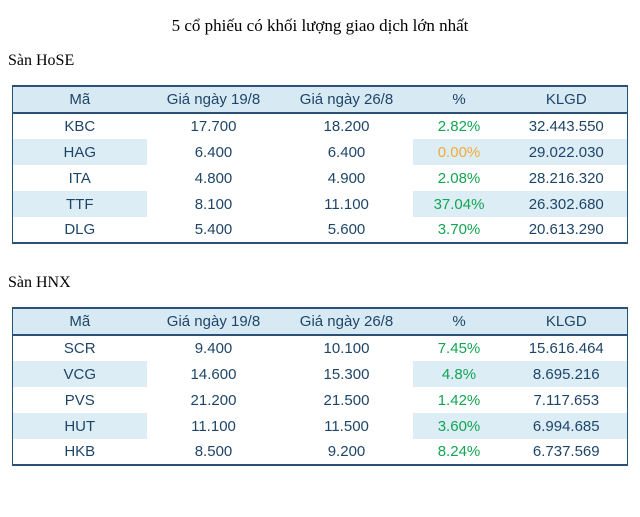  I want to click on percent-change: 0.00%, so click(459, 152).